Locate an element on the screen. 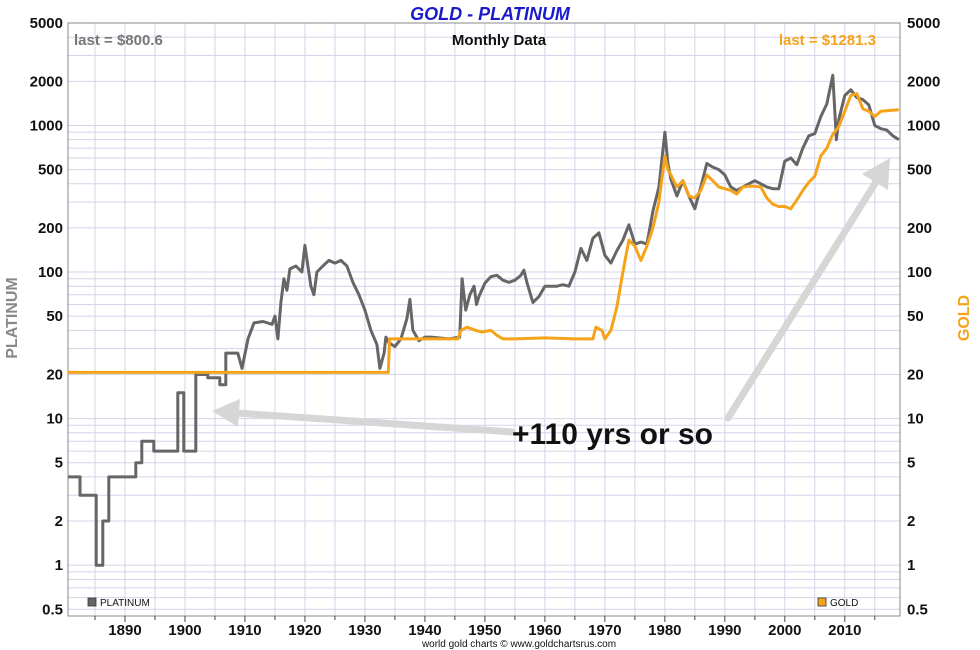 This screenshot has width=980, height=650. y-tick-label-right: 200 is located at coordinates (919, 228).